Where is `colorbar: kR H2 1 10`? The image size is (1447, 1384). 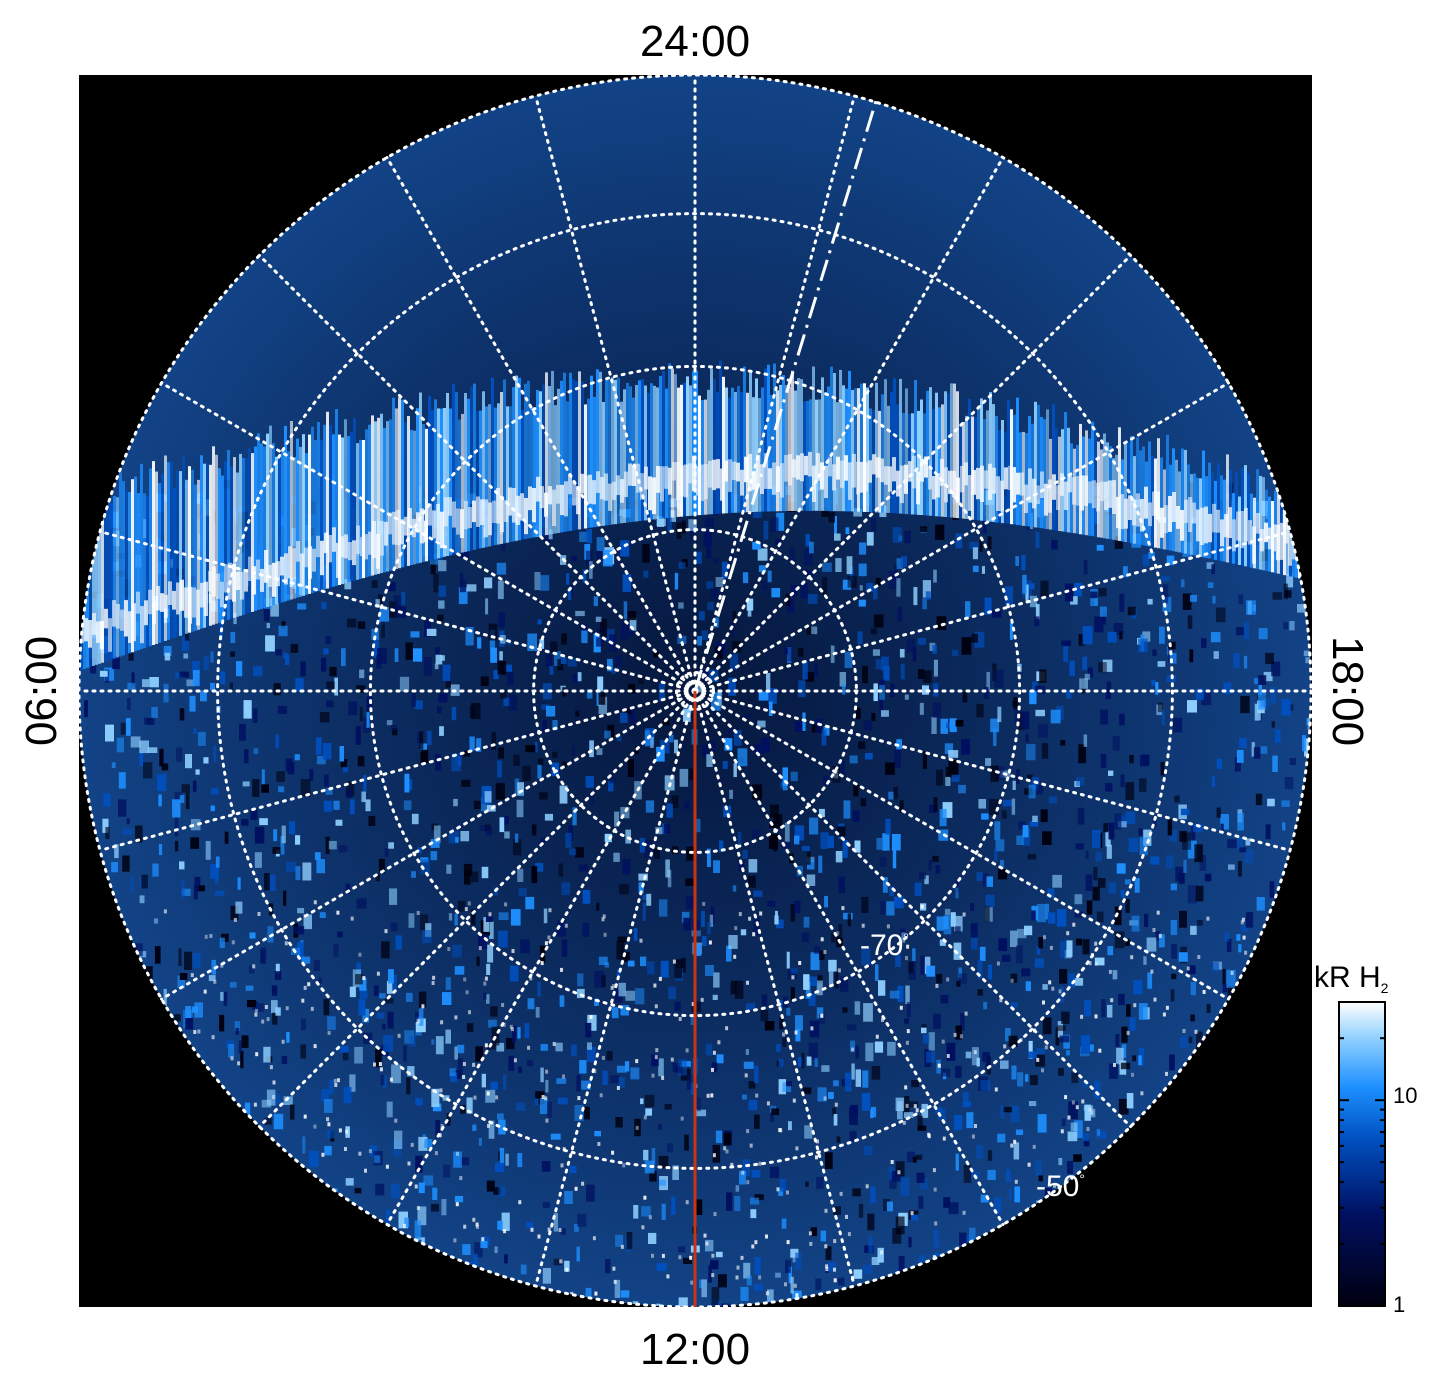
colorbar: kR H2 1 10 is located at coordinates (1365, 1139).